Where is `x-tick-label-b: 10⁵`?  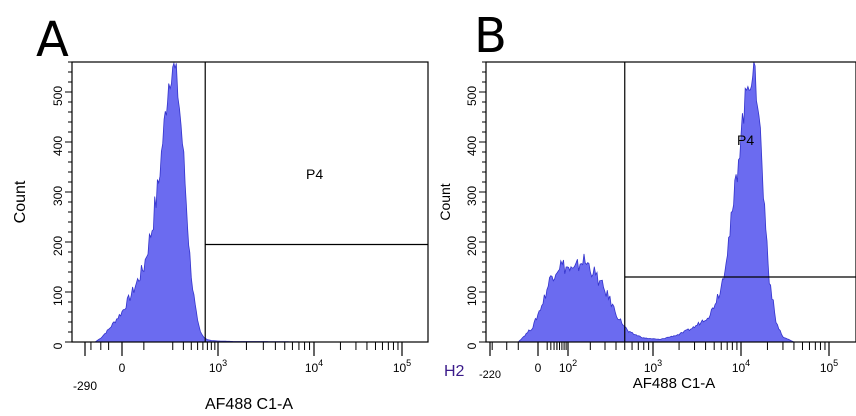
x-tick-label-b: 10⁵ is located at coordinates (829, 366).